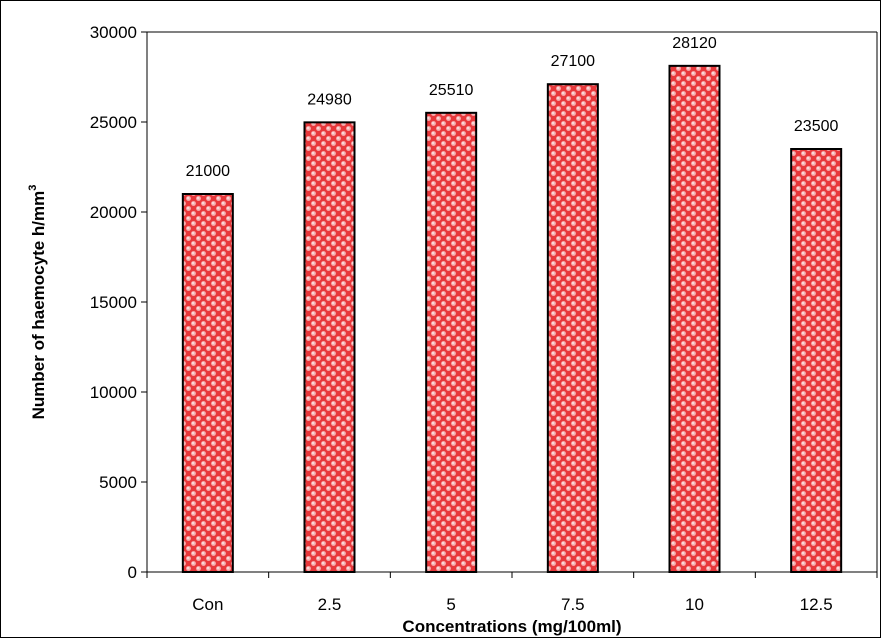 This screenshot has height=644, width=883. What do you see at coordinates (512, 593) in the screenshot?
I see `x-ticks: Con 2.5 5 7.5 10 12.5` at bounding box center [512, 593].